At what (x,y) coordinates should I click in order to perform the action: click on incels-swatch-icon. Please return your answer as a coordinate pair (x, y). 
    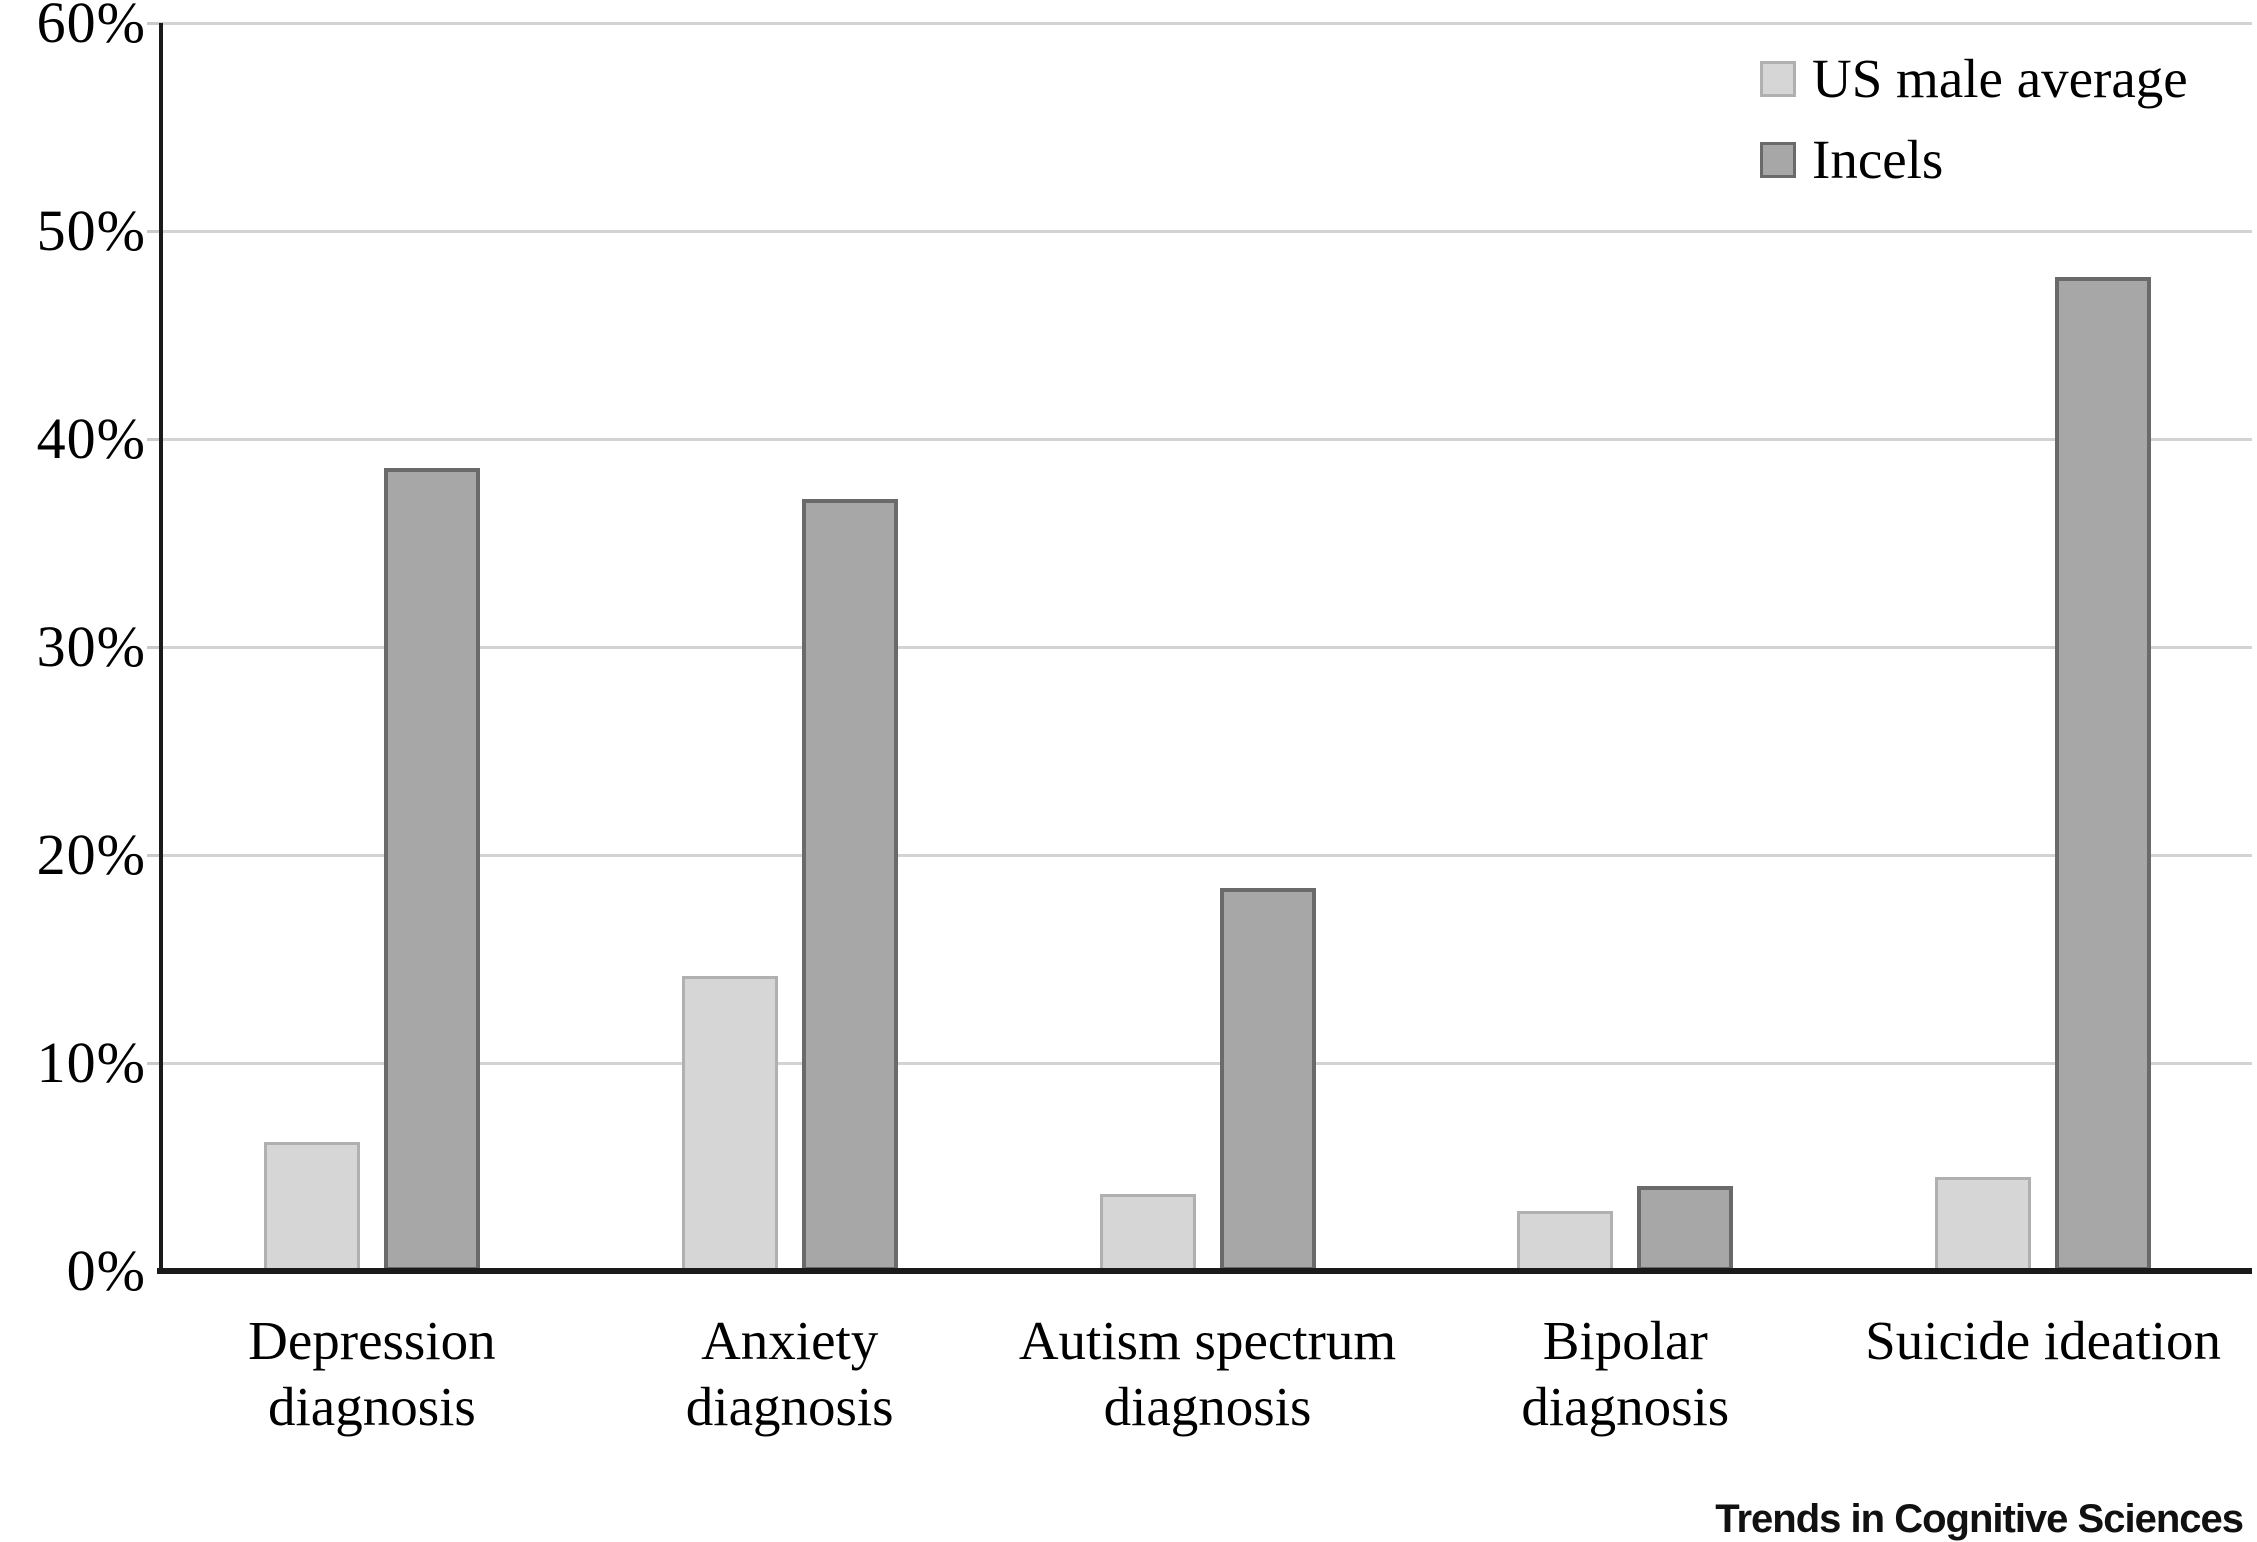
    Looking at the image, I should click on (1778, 159).